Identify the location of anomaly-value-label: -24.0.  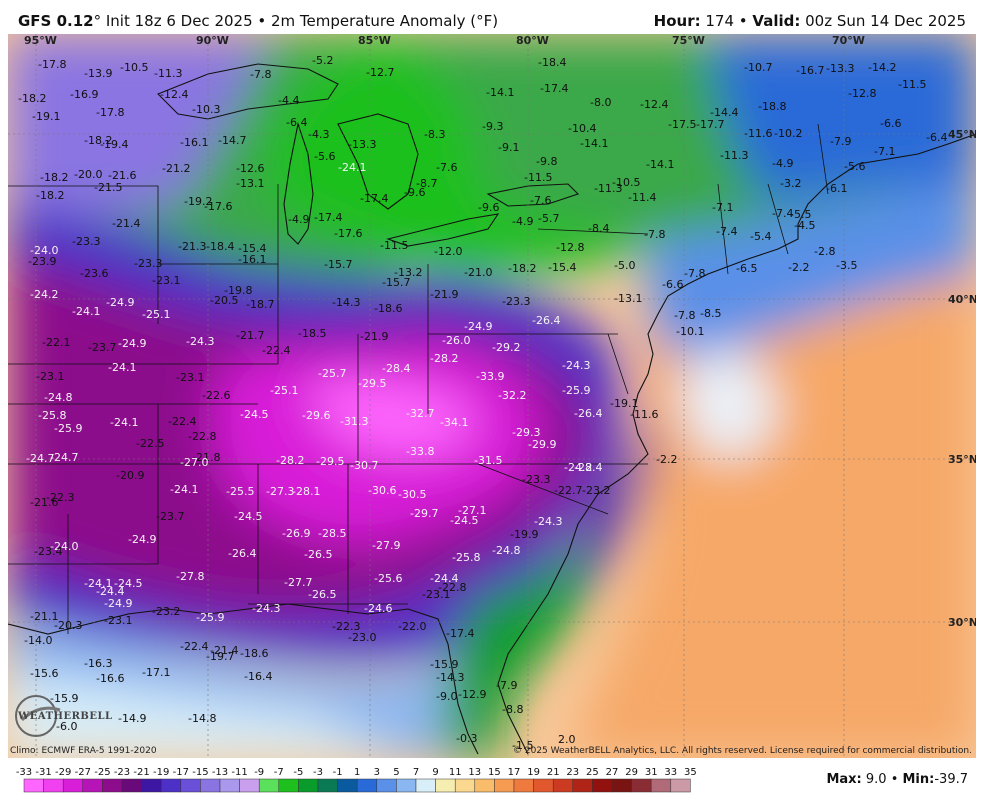
(44, 250).